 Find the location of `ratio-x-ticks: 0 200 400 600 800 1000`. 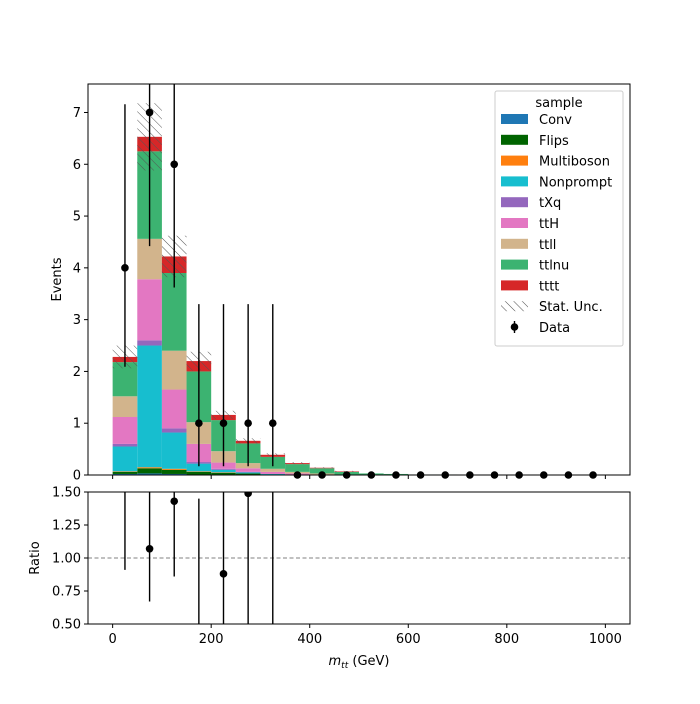

ratio-x-ticks: 0 200 400 600 800 1000 is located at coordinates (365, 635).